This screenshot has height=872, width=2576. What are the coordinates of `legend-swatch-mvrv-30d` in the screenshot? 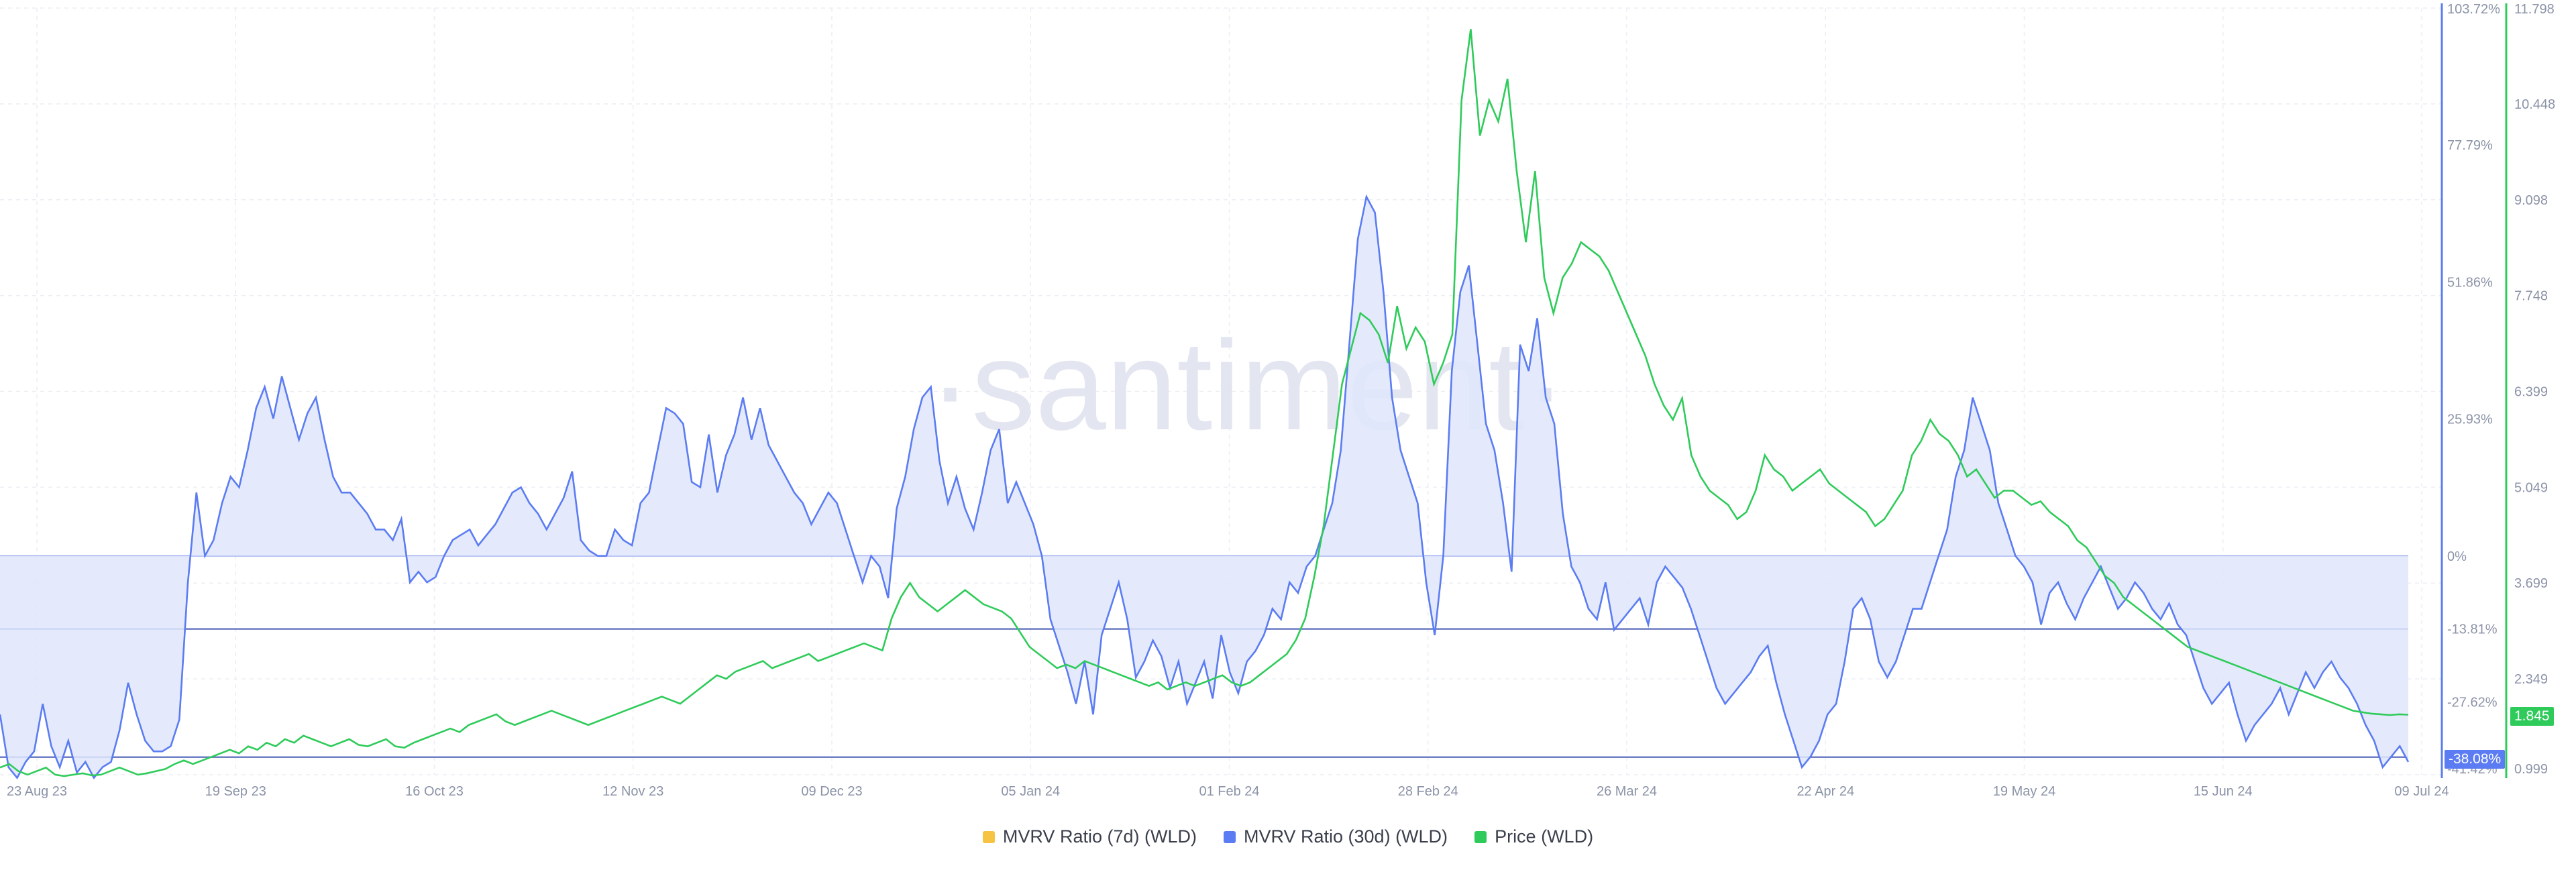 It's located at (1229, 836).